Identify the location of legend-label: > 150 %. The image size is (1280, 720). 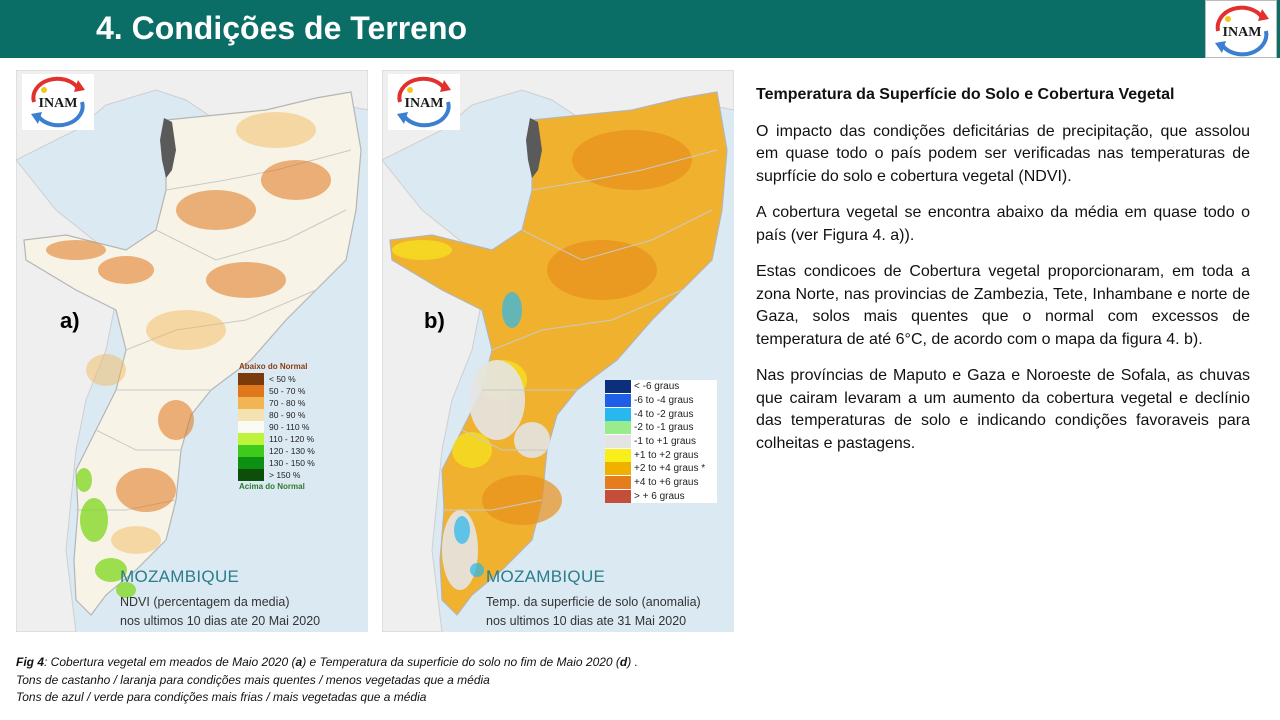
(285, 475).